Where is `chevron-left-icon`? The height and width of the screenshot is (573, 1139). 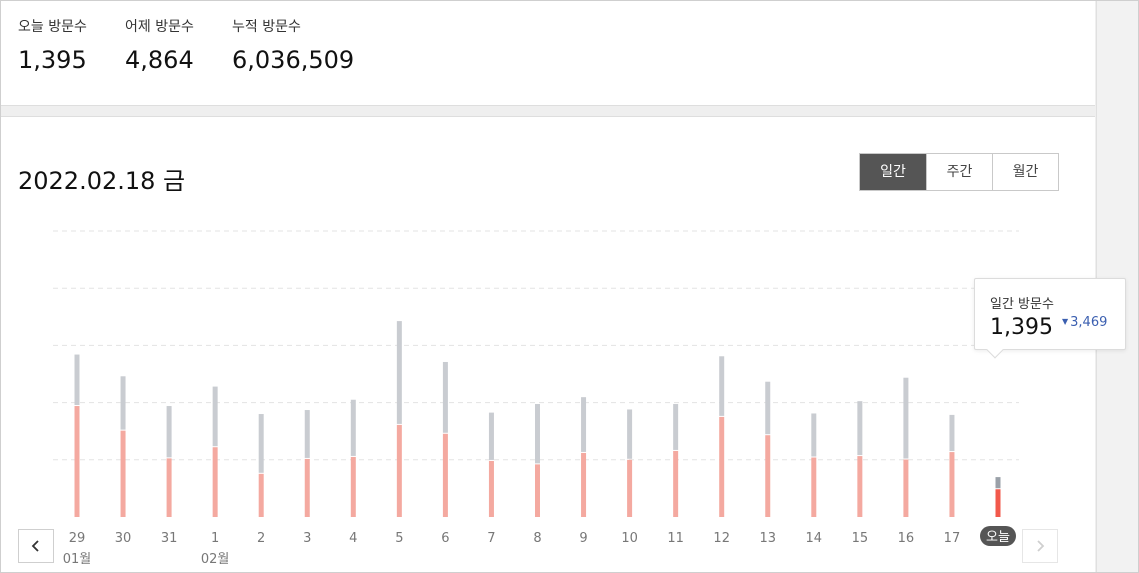
chevron-left-icon is located at coordinates (35, 546).